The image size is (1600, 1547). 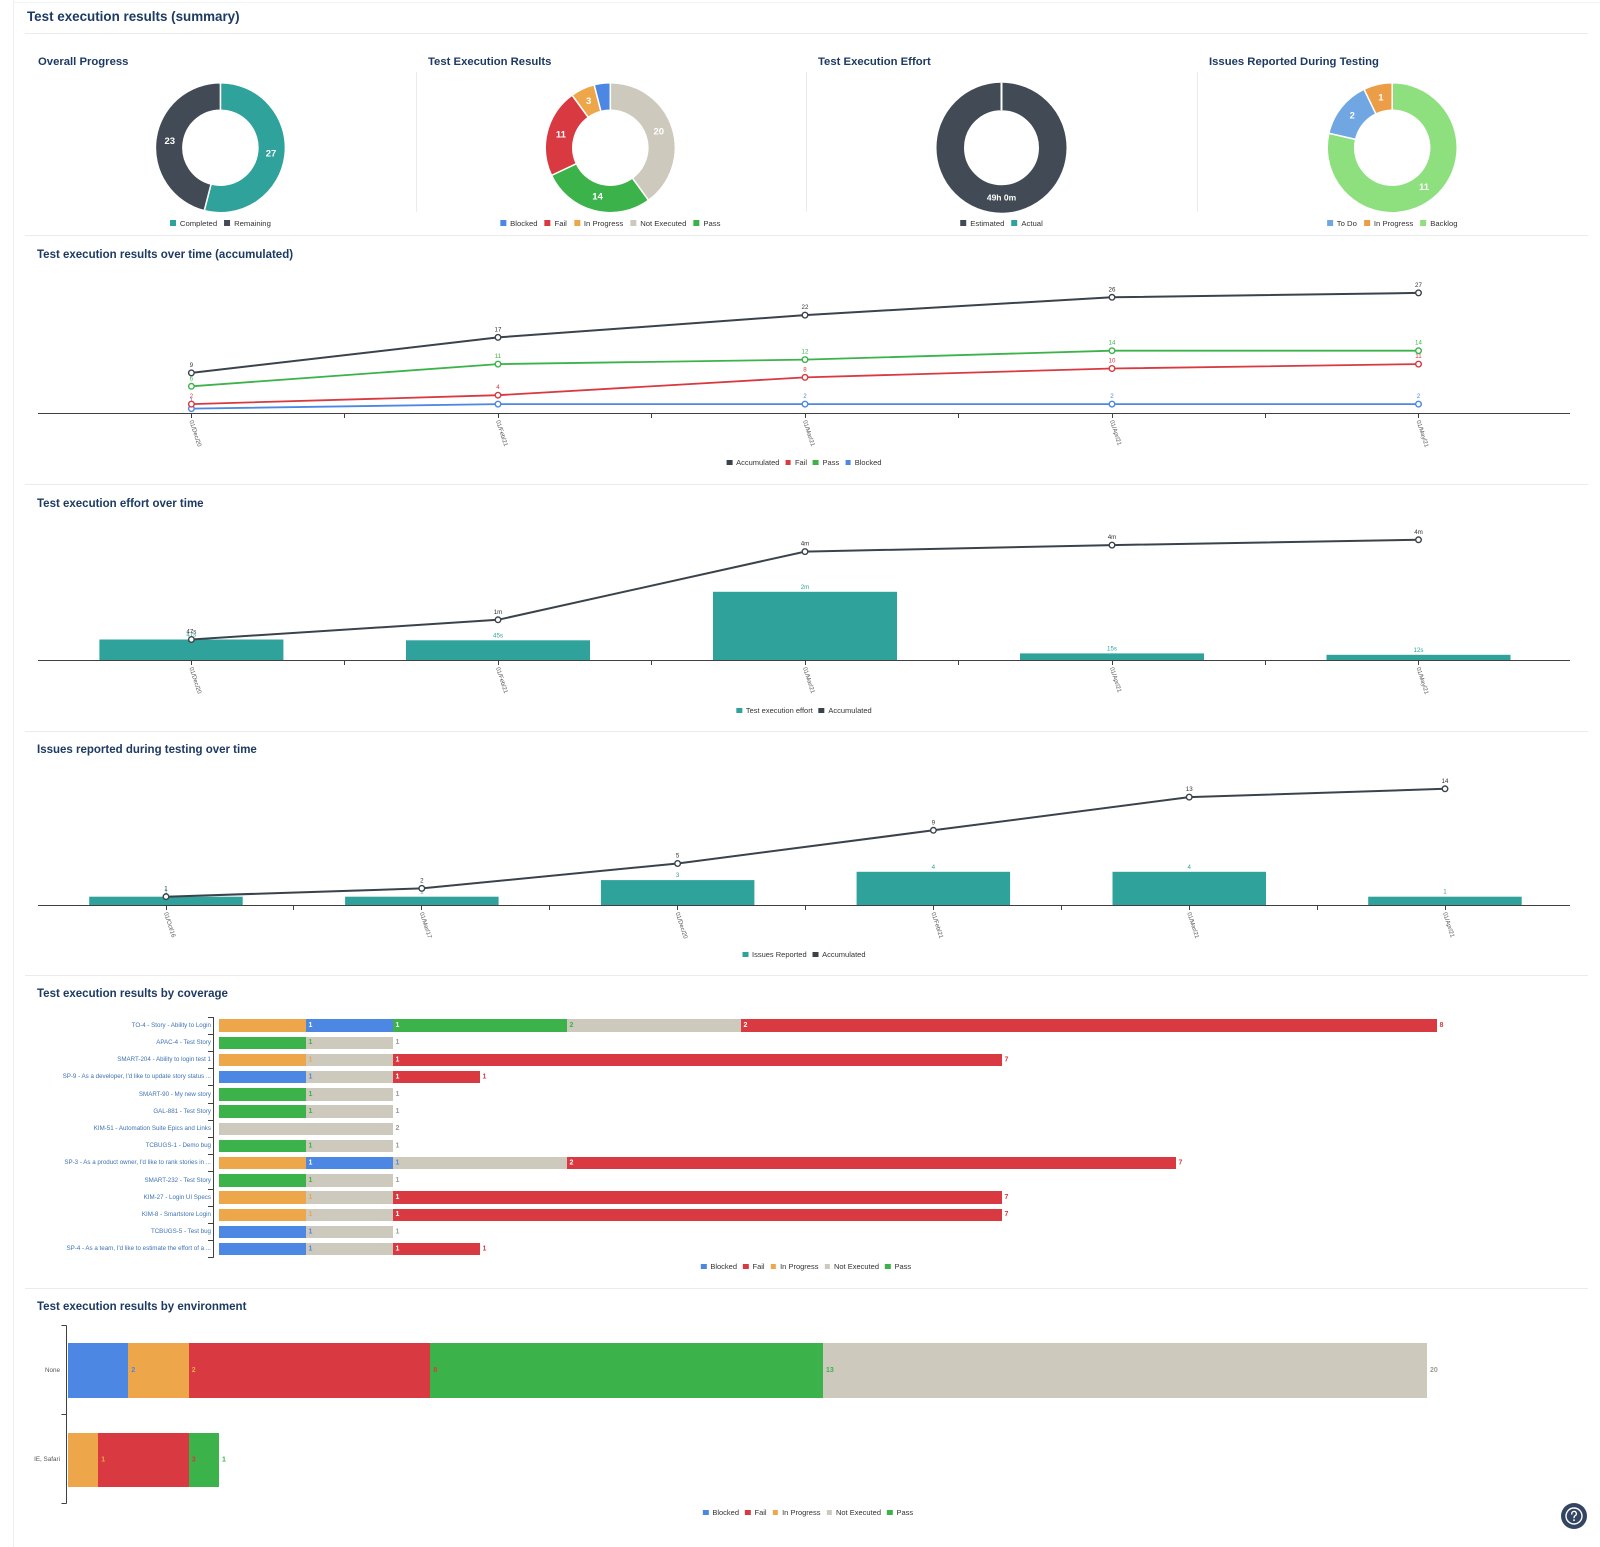 I want to click on svg-text: 45s, so click(x=498, y=635).